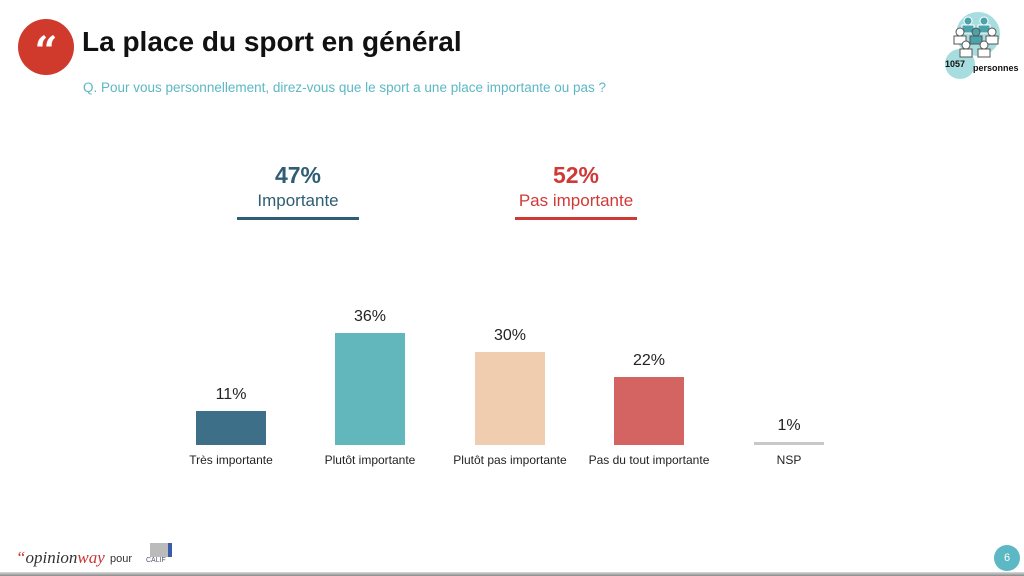  What do you see at coordinates (789, 425) in the screenshot?
I see `data-label: 1%` at bounding box center [789, 425].